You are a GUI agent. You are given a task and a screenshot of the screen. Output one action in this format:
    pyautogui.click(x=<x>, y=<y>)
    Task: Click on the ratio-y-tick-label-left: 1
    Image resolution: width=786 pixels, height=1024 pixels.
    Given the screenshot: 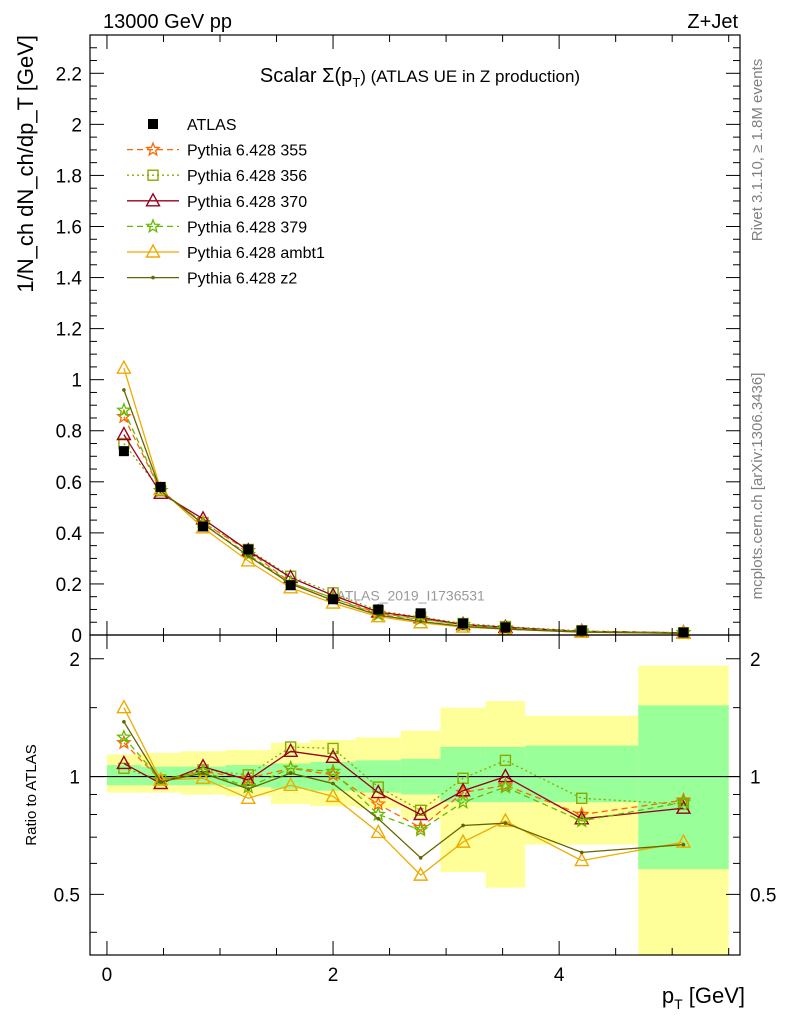 What is the action you would take?
    pyautogui.click(x=74, y=778)
    